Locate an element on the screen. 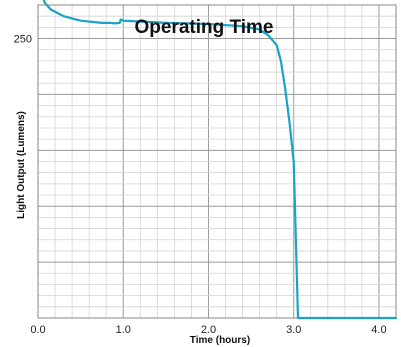  x-tick-label: 3.0 is located at coordinates (293, 330).